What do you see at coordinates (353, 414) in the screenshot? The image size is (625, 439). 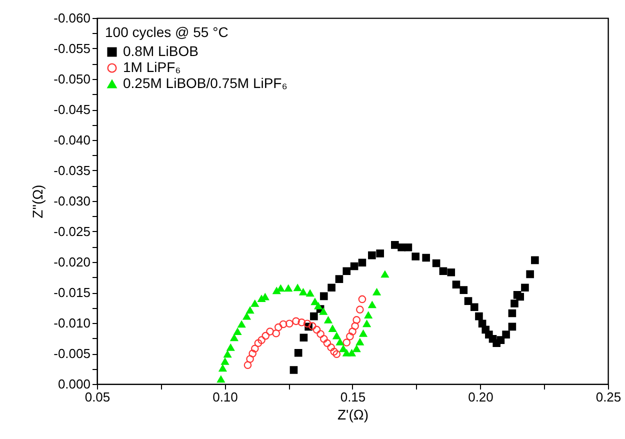 I see `x-axis-title: Z'(Ω)` at bounding box center [353, 414].